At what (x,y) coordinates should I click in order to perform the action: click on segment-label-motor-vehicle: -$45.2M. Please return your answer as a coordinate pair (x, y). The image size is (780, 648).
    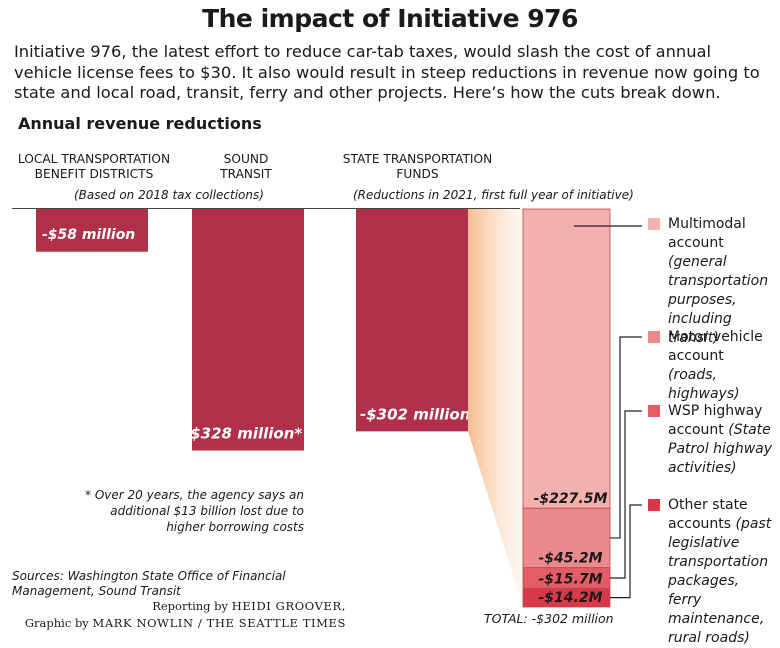
    Looking at the image, I should click on (570, 559).